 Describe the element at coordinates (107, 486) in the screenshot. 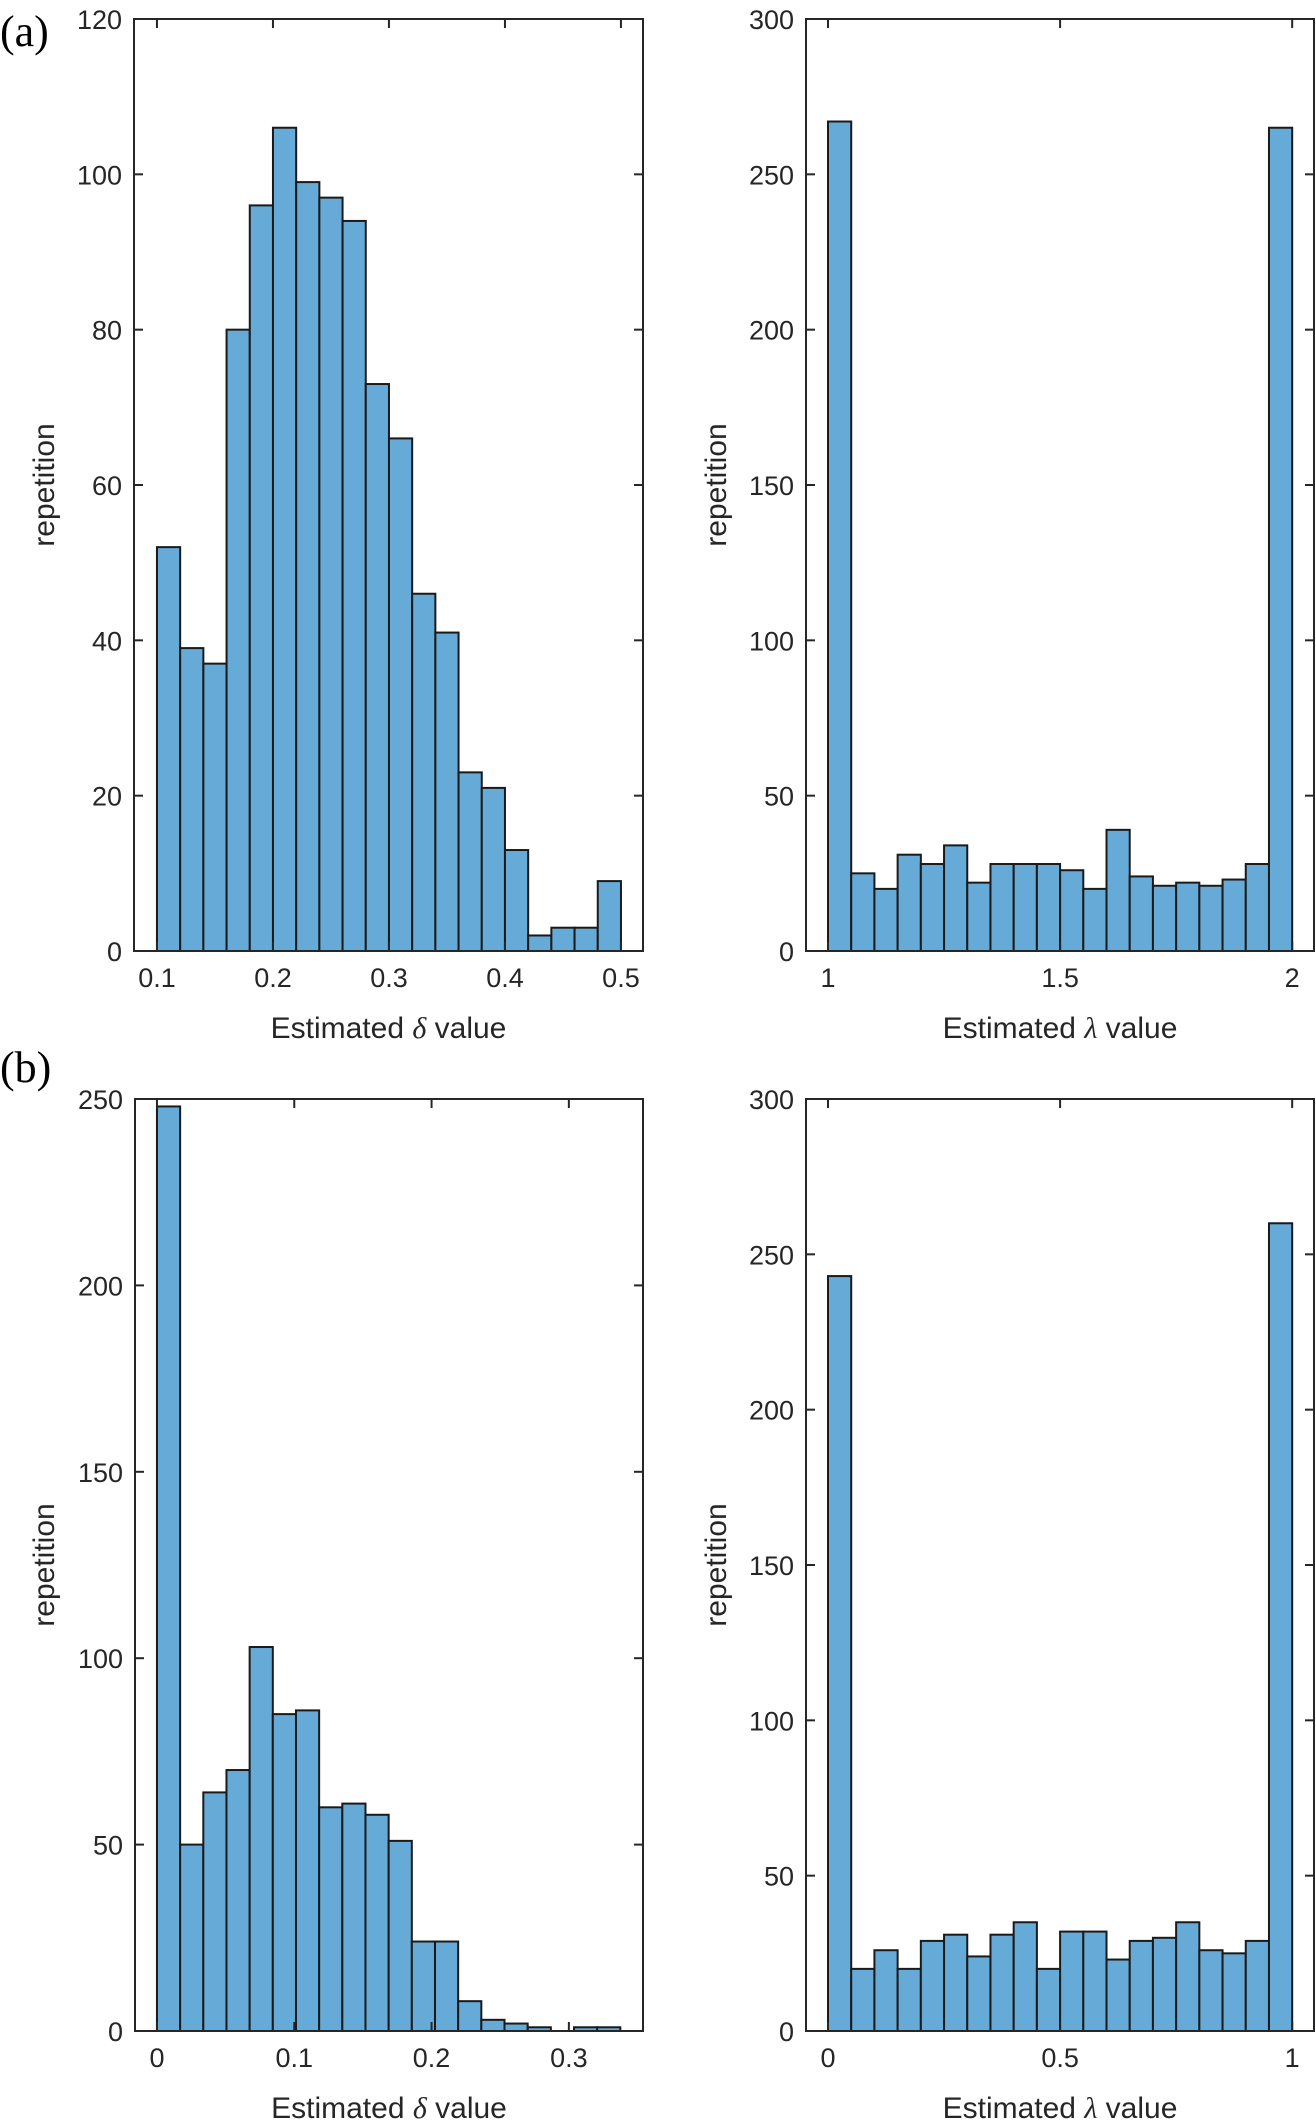

I see `y-tick-label: 60` at that location.